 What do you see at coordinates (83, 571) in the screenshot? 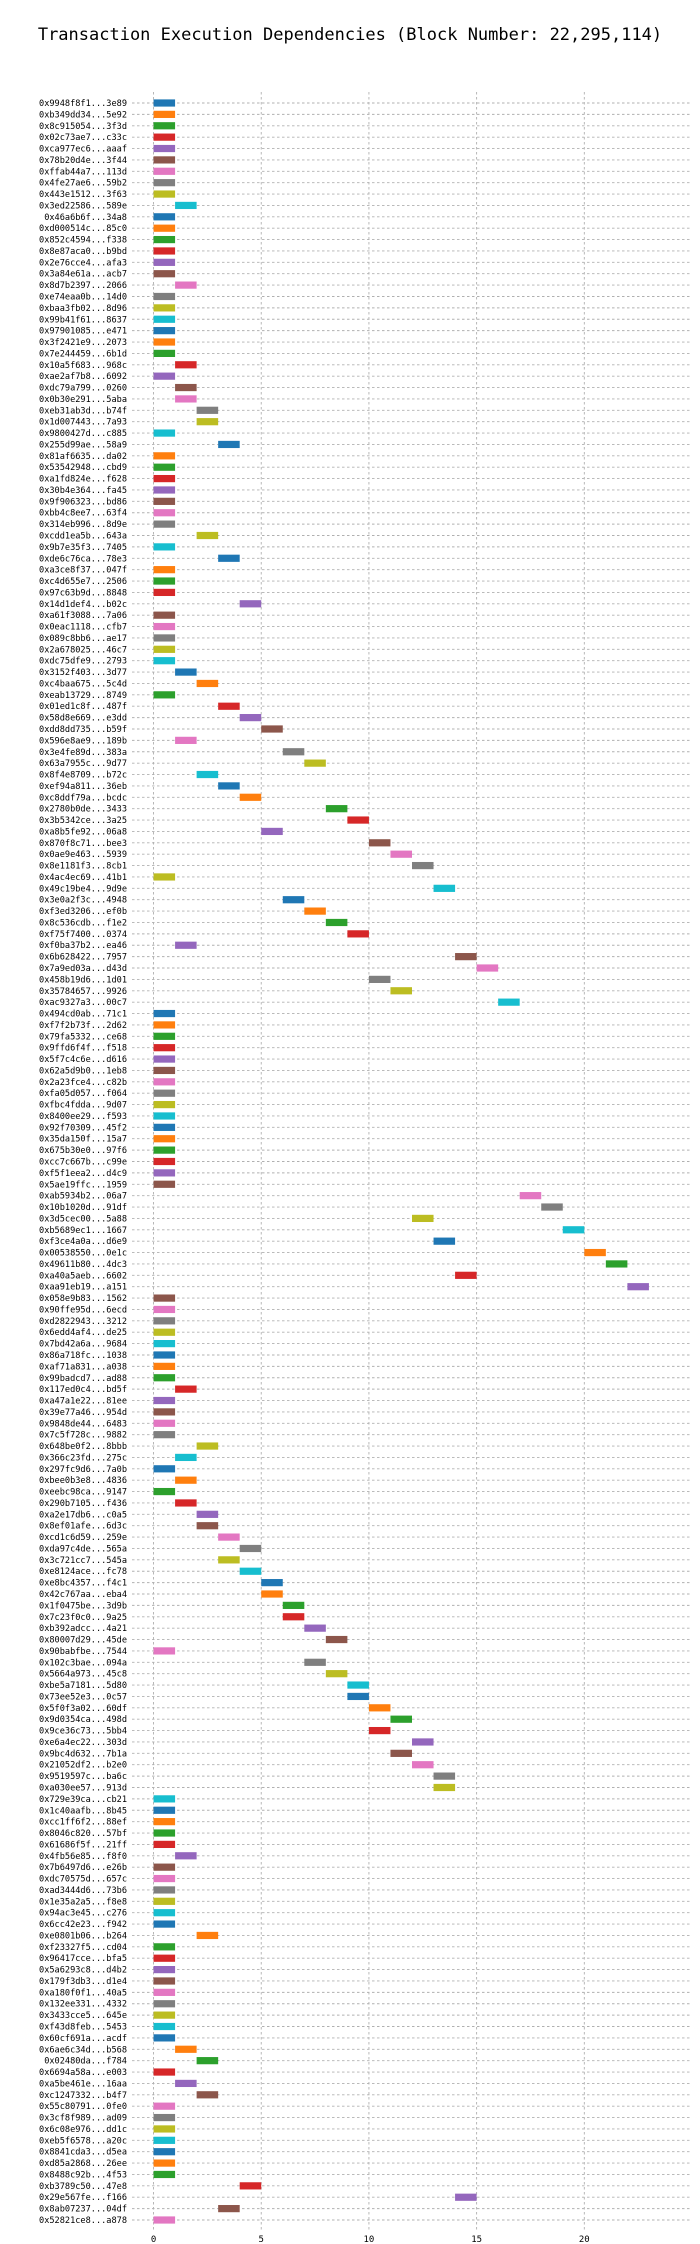
I see `transaction-label: 0xa3ce8f37...047f` at bounding box center [83, 571].